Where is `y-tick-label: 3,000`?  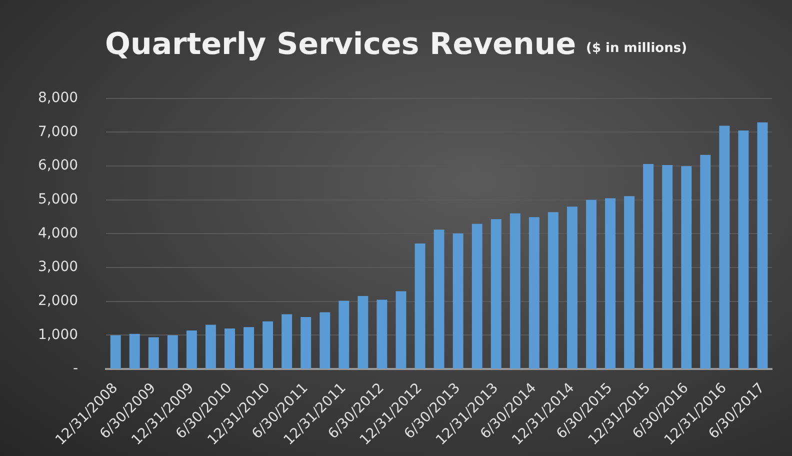 y-tick-label: 3,000 is located at coordinates (58, 267).